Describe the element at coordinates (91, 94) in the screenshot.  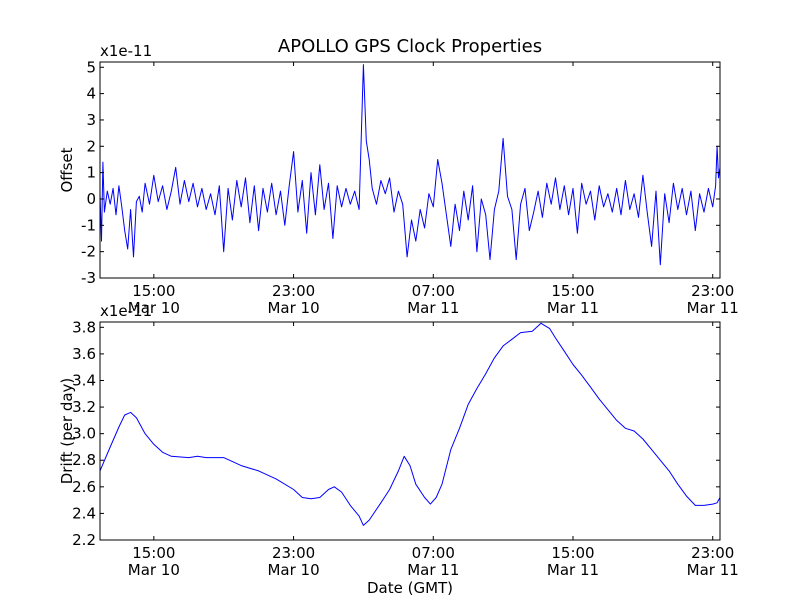
I see `offset-y-tick-label: 4` at that location.